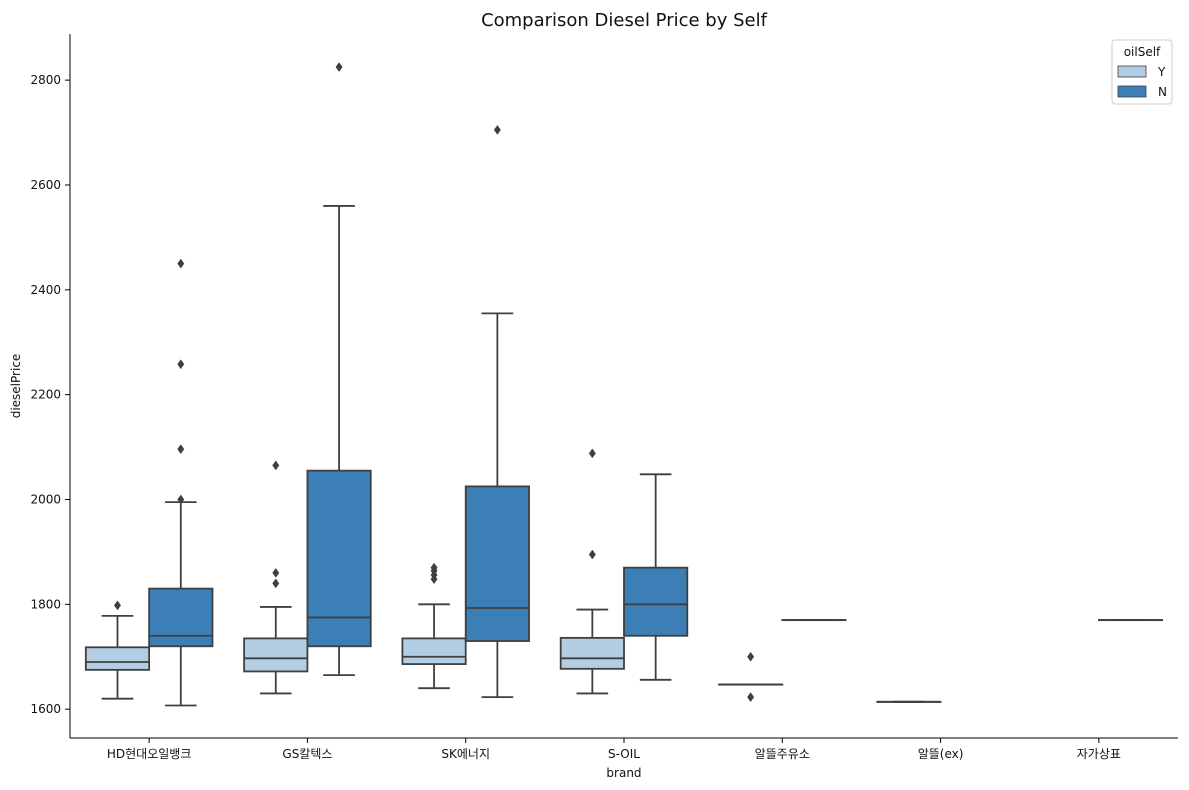  I want to click on y-tick-label: 1800, so click(45, 604).